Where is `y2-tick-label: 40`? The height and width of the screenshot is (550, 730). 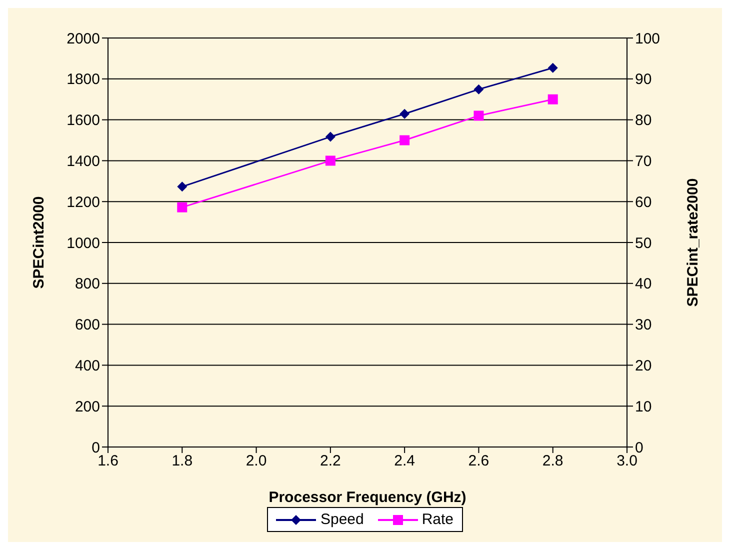 y2-tick-label: 40 is located at coordinates (643, 284).